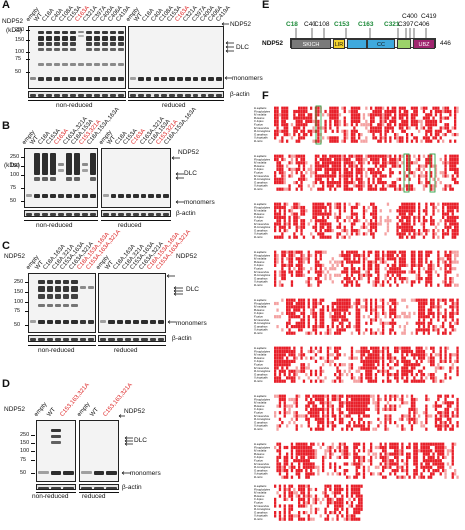  I want to click on band, so click(180, 79).